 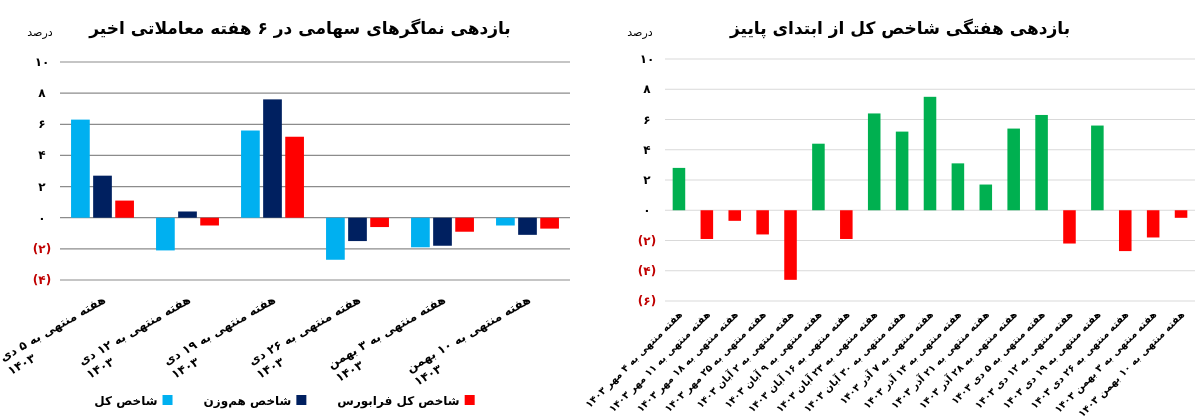 What do you see at coordinates (647, 301) in the screenshot?
I see `y-tick-label: (۶)` at bounding box center [647, 301].